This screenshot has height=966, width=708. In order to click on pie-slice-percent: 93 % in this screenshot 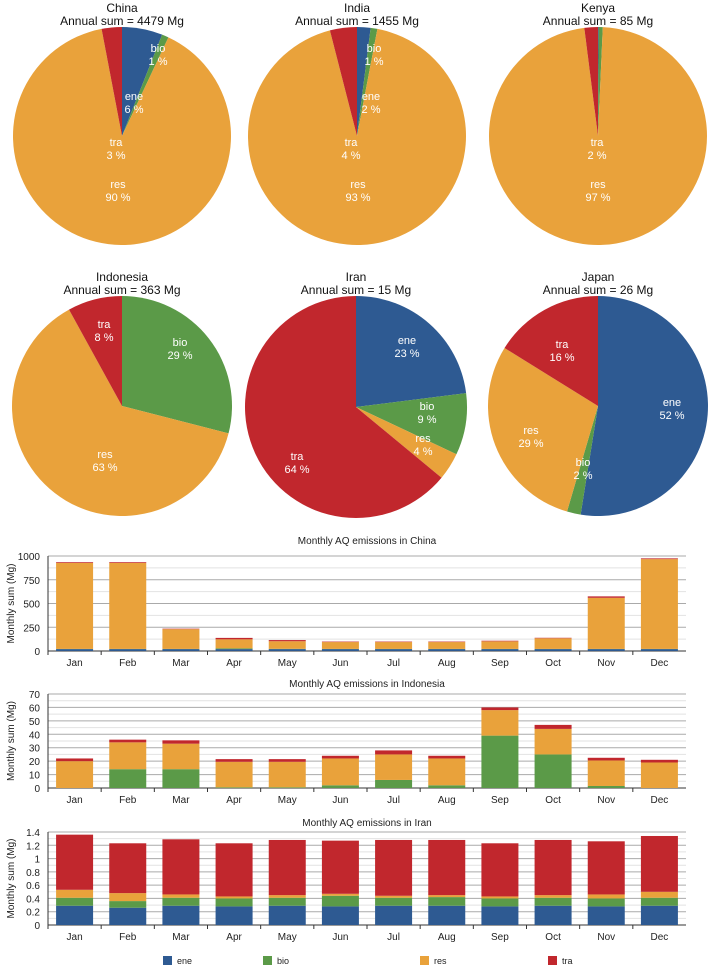, I will do `click(357, 198)`.